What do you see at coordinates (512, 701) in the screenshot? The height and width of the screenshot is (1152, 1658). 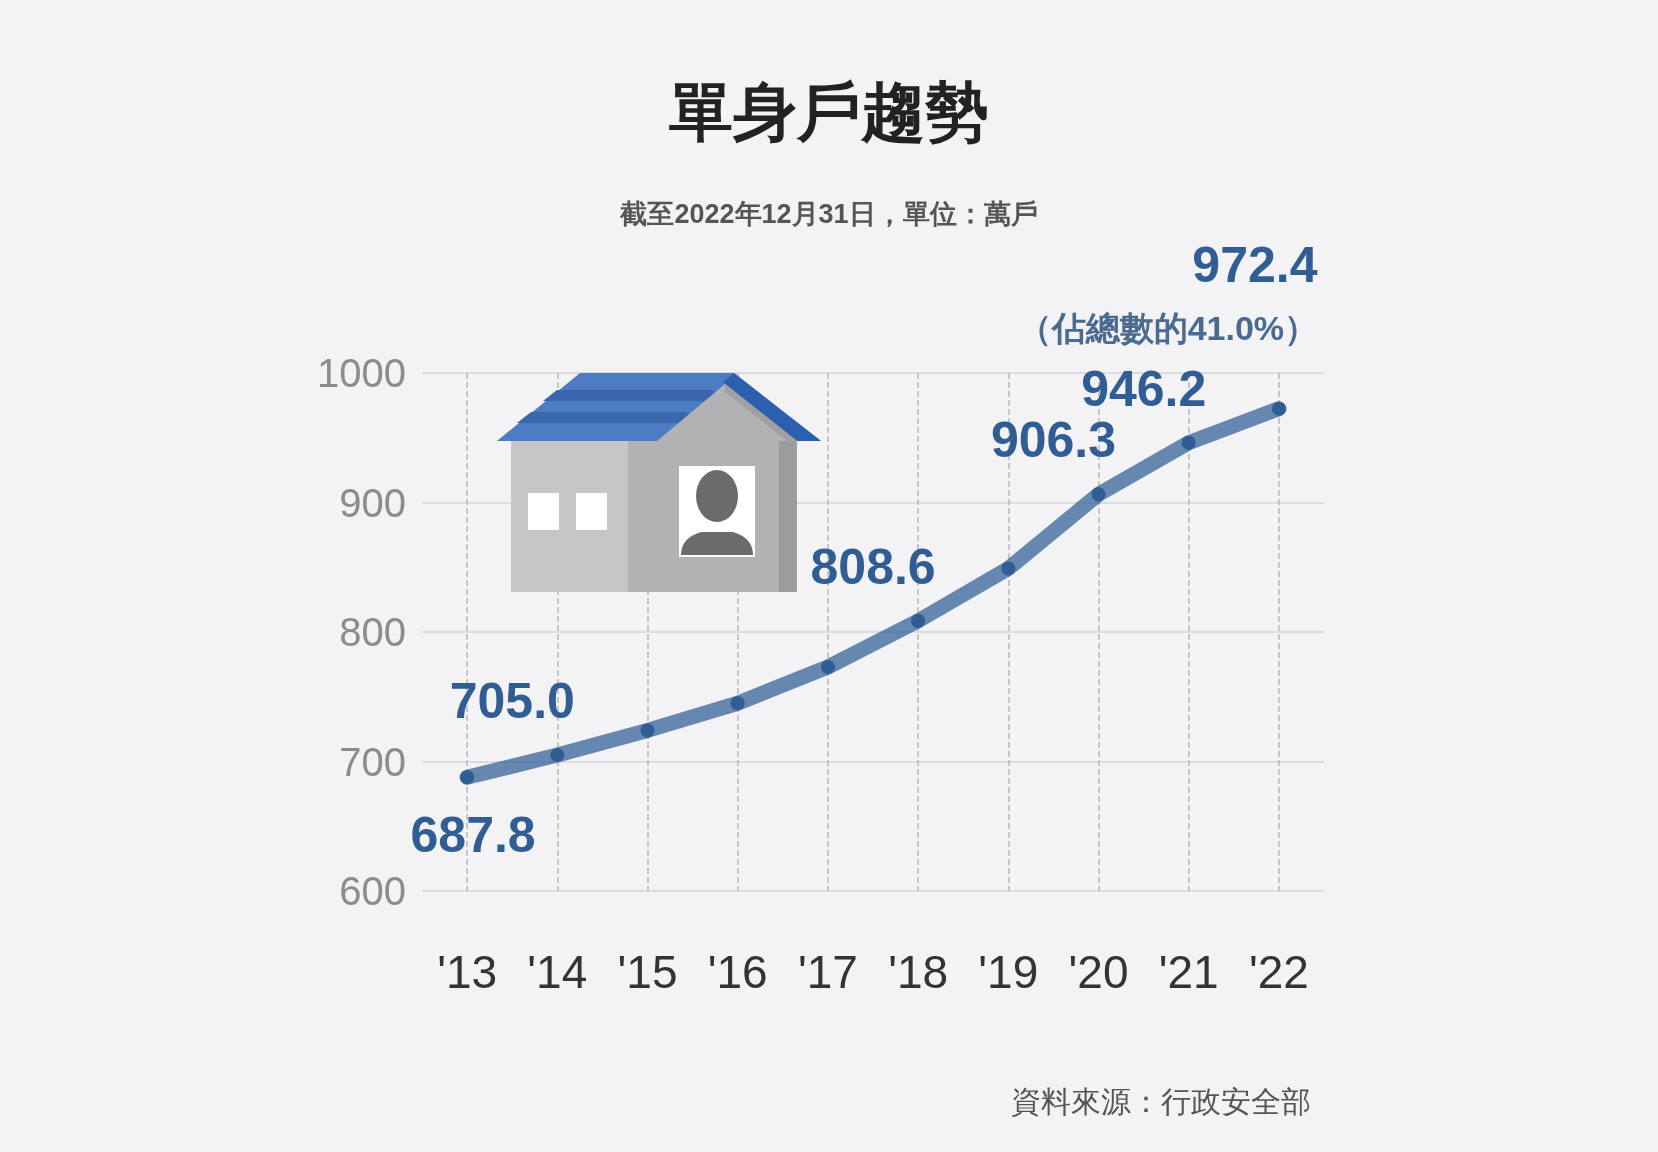 I see `data-label: 705.0` at bounding box center [512, 701].